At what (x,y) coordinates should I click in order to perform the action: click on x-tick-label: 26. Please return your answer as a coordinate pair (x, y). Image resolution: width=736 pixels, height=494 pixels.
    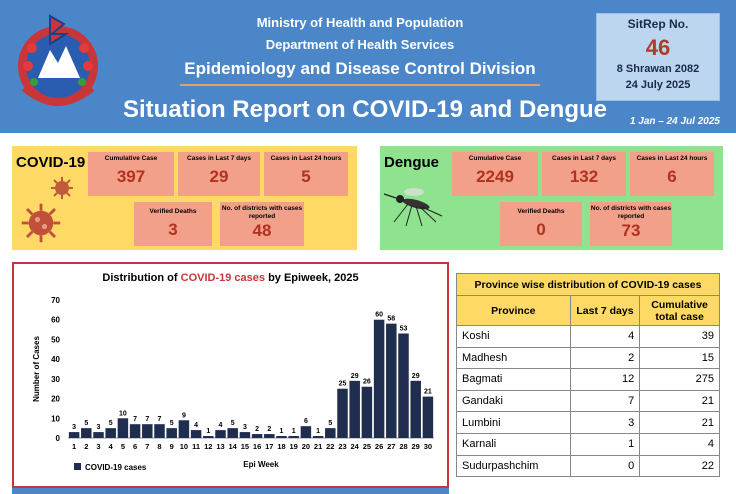
    Looking at the image, I should click on (379, 446).